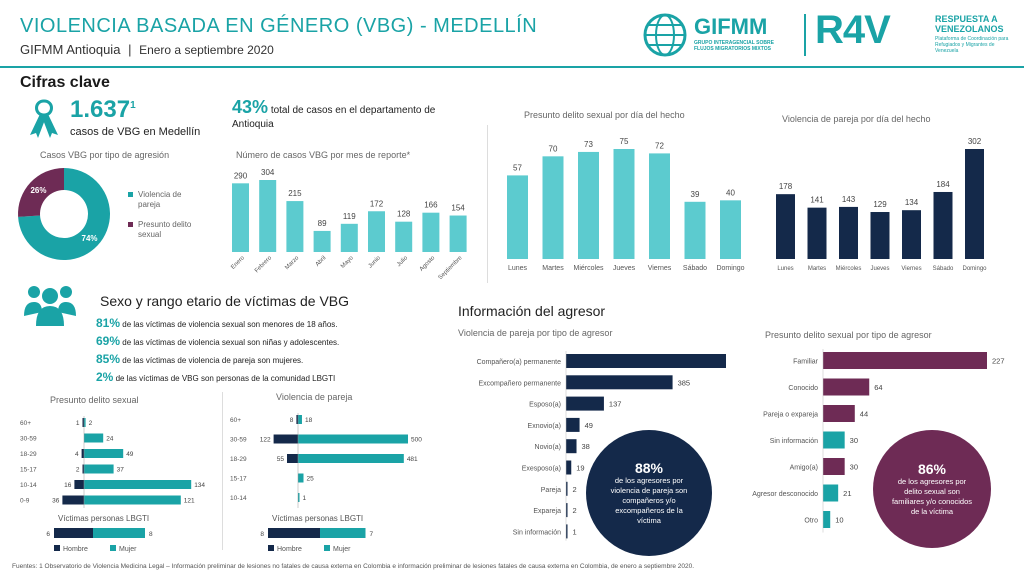 The height and width of the screenshot is (576, 1024). Describe the element at coordinates (94, 400) in the screenshot. I see `chart-title-sexual-edad: Presunto delito sexual` at that location.